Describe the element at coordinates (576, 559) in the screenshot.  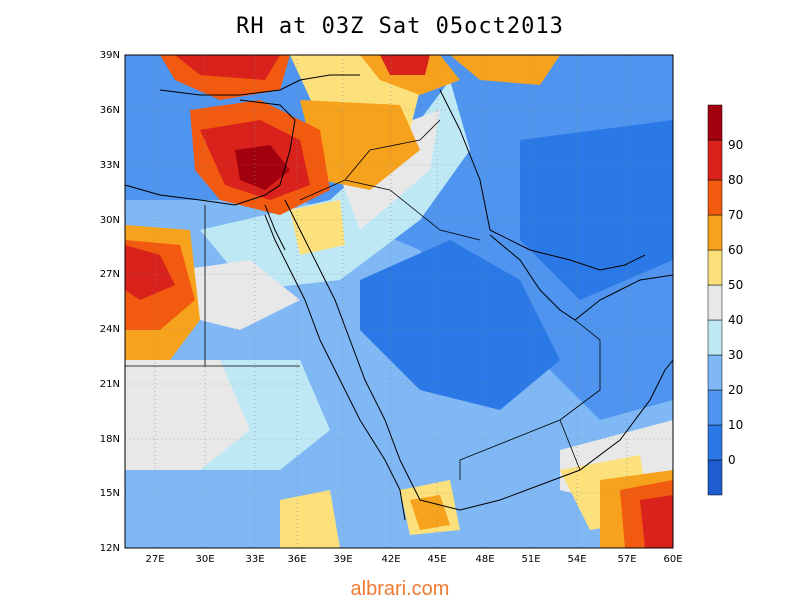
I see `lon-tick-54e: 54E` at that location.